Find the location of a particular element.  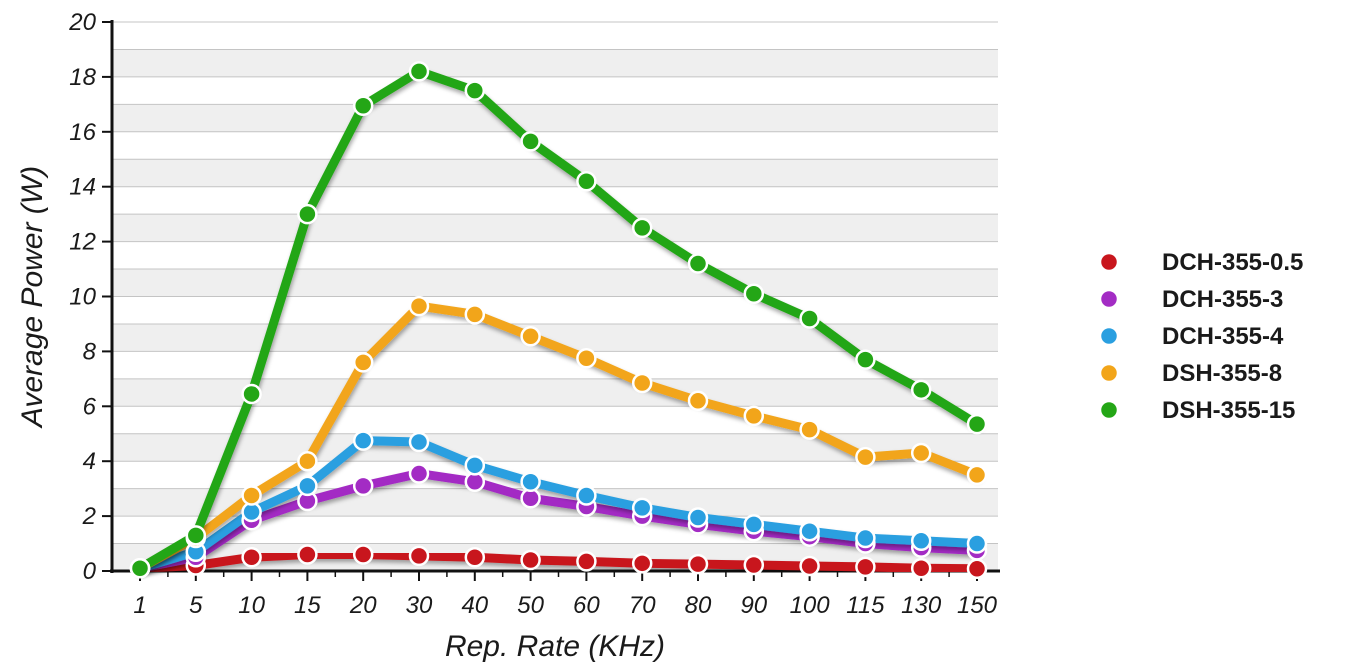

y-tick-label: 0 is located at coordinates (90, 571).